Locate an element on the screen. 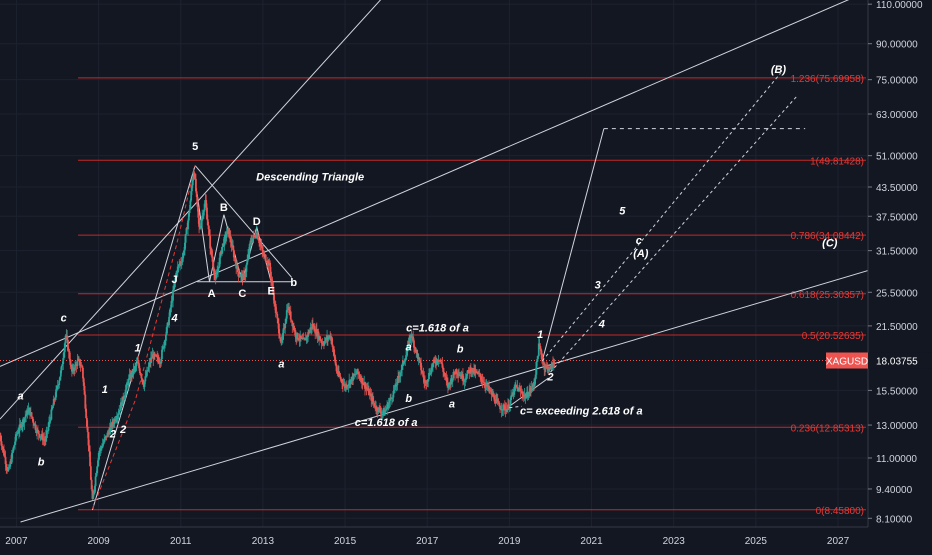  impulse-guide is located at coordinates (143, 337).